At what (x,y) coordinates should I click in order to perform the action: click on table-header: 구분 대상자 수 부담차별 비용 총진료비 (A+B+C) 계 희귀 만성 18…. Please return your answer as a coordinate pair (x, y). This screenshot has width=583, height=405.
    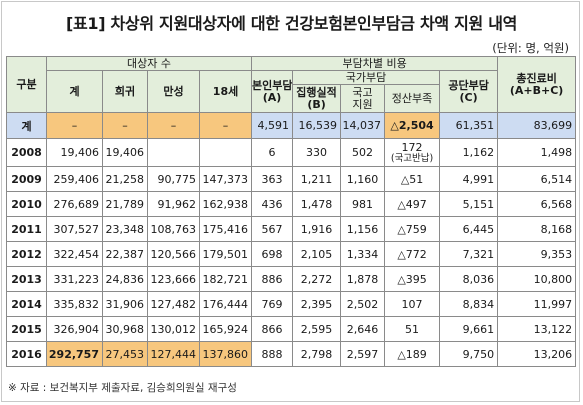
    Looking at the image, I should click on (291, 84).